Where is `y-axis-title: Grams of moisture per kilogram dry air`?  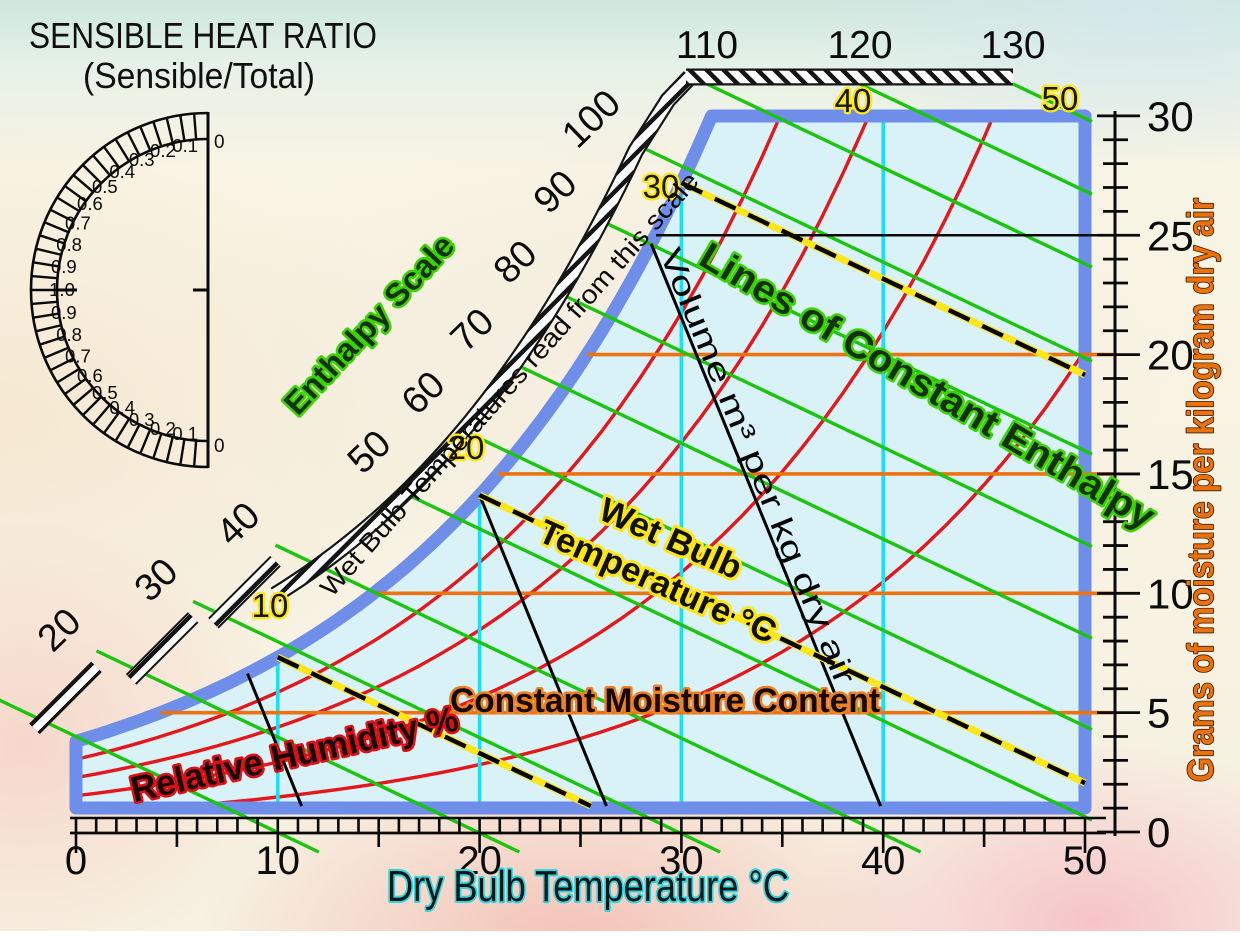
y-axis-title: Grams of moisture per kilogram dry air is located at coordinates (1200, 490).